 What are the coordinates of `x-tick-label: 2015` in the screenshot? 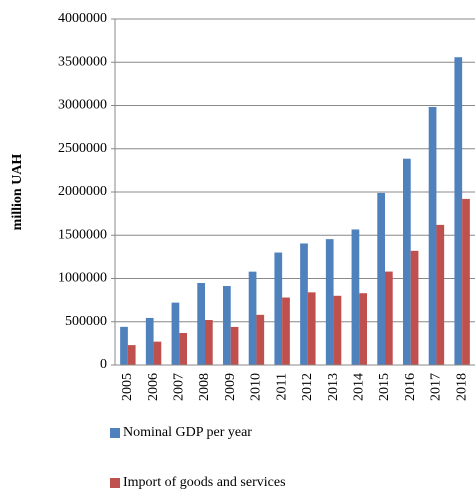 It's located at (384, 387).